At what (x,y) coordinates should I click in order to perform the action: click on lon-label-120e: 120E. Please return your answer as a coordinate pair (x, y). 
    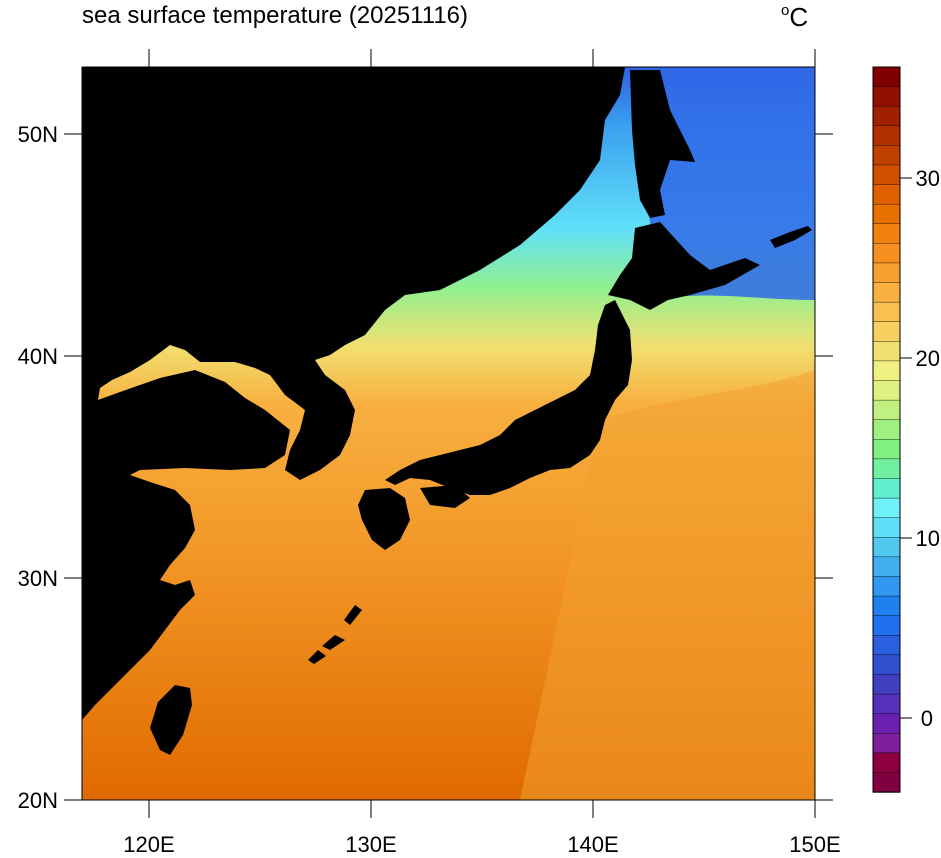
    Looking at the image, I should click on (148, 844).